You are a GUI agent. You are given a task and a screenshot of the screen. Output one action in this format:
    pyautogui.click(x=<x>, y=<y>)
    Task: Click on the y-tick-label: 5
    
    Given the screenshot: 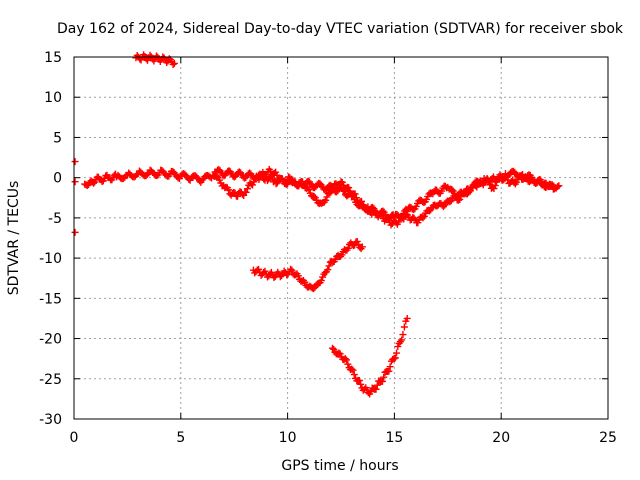 What is the action you would take?
    pyautogui.click(x=57, y=138)
    